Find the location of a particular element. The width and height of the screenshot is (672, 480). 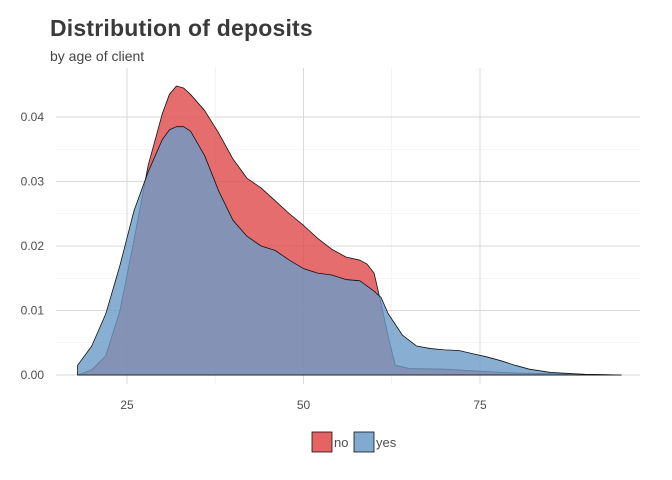

chart-subtitle: by age of client is located at coordinates (97, 56).